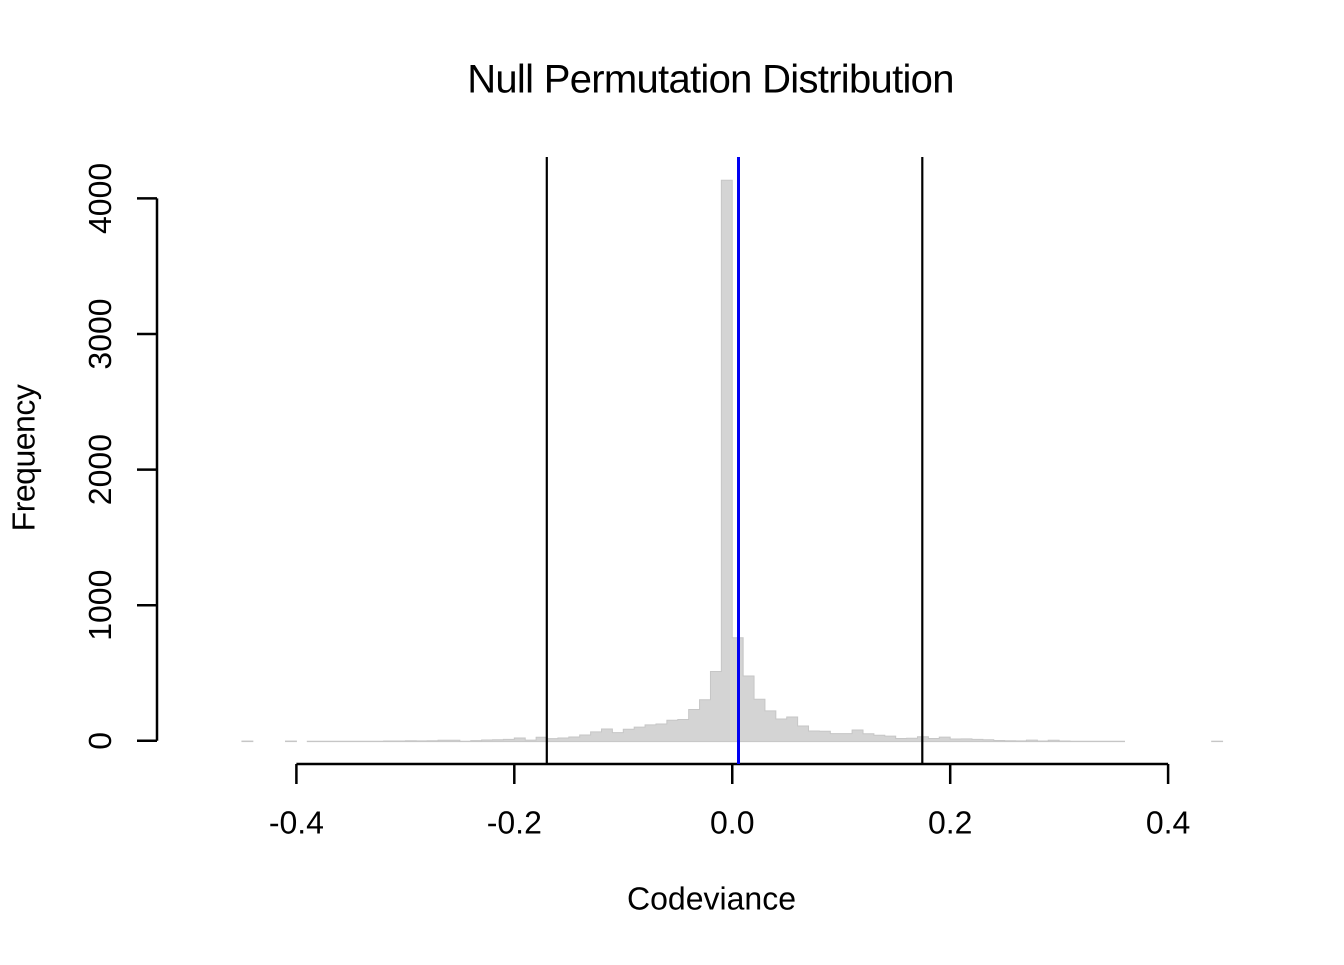 The height and width of the screenshot is (965, 1344). I want to click on svg-text: 2000, so click(100, 469).